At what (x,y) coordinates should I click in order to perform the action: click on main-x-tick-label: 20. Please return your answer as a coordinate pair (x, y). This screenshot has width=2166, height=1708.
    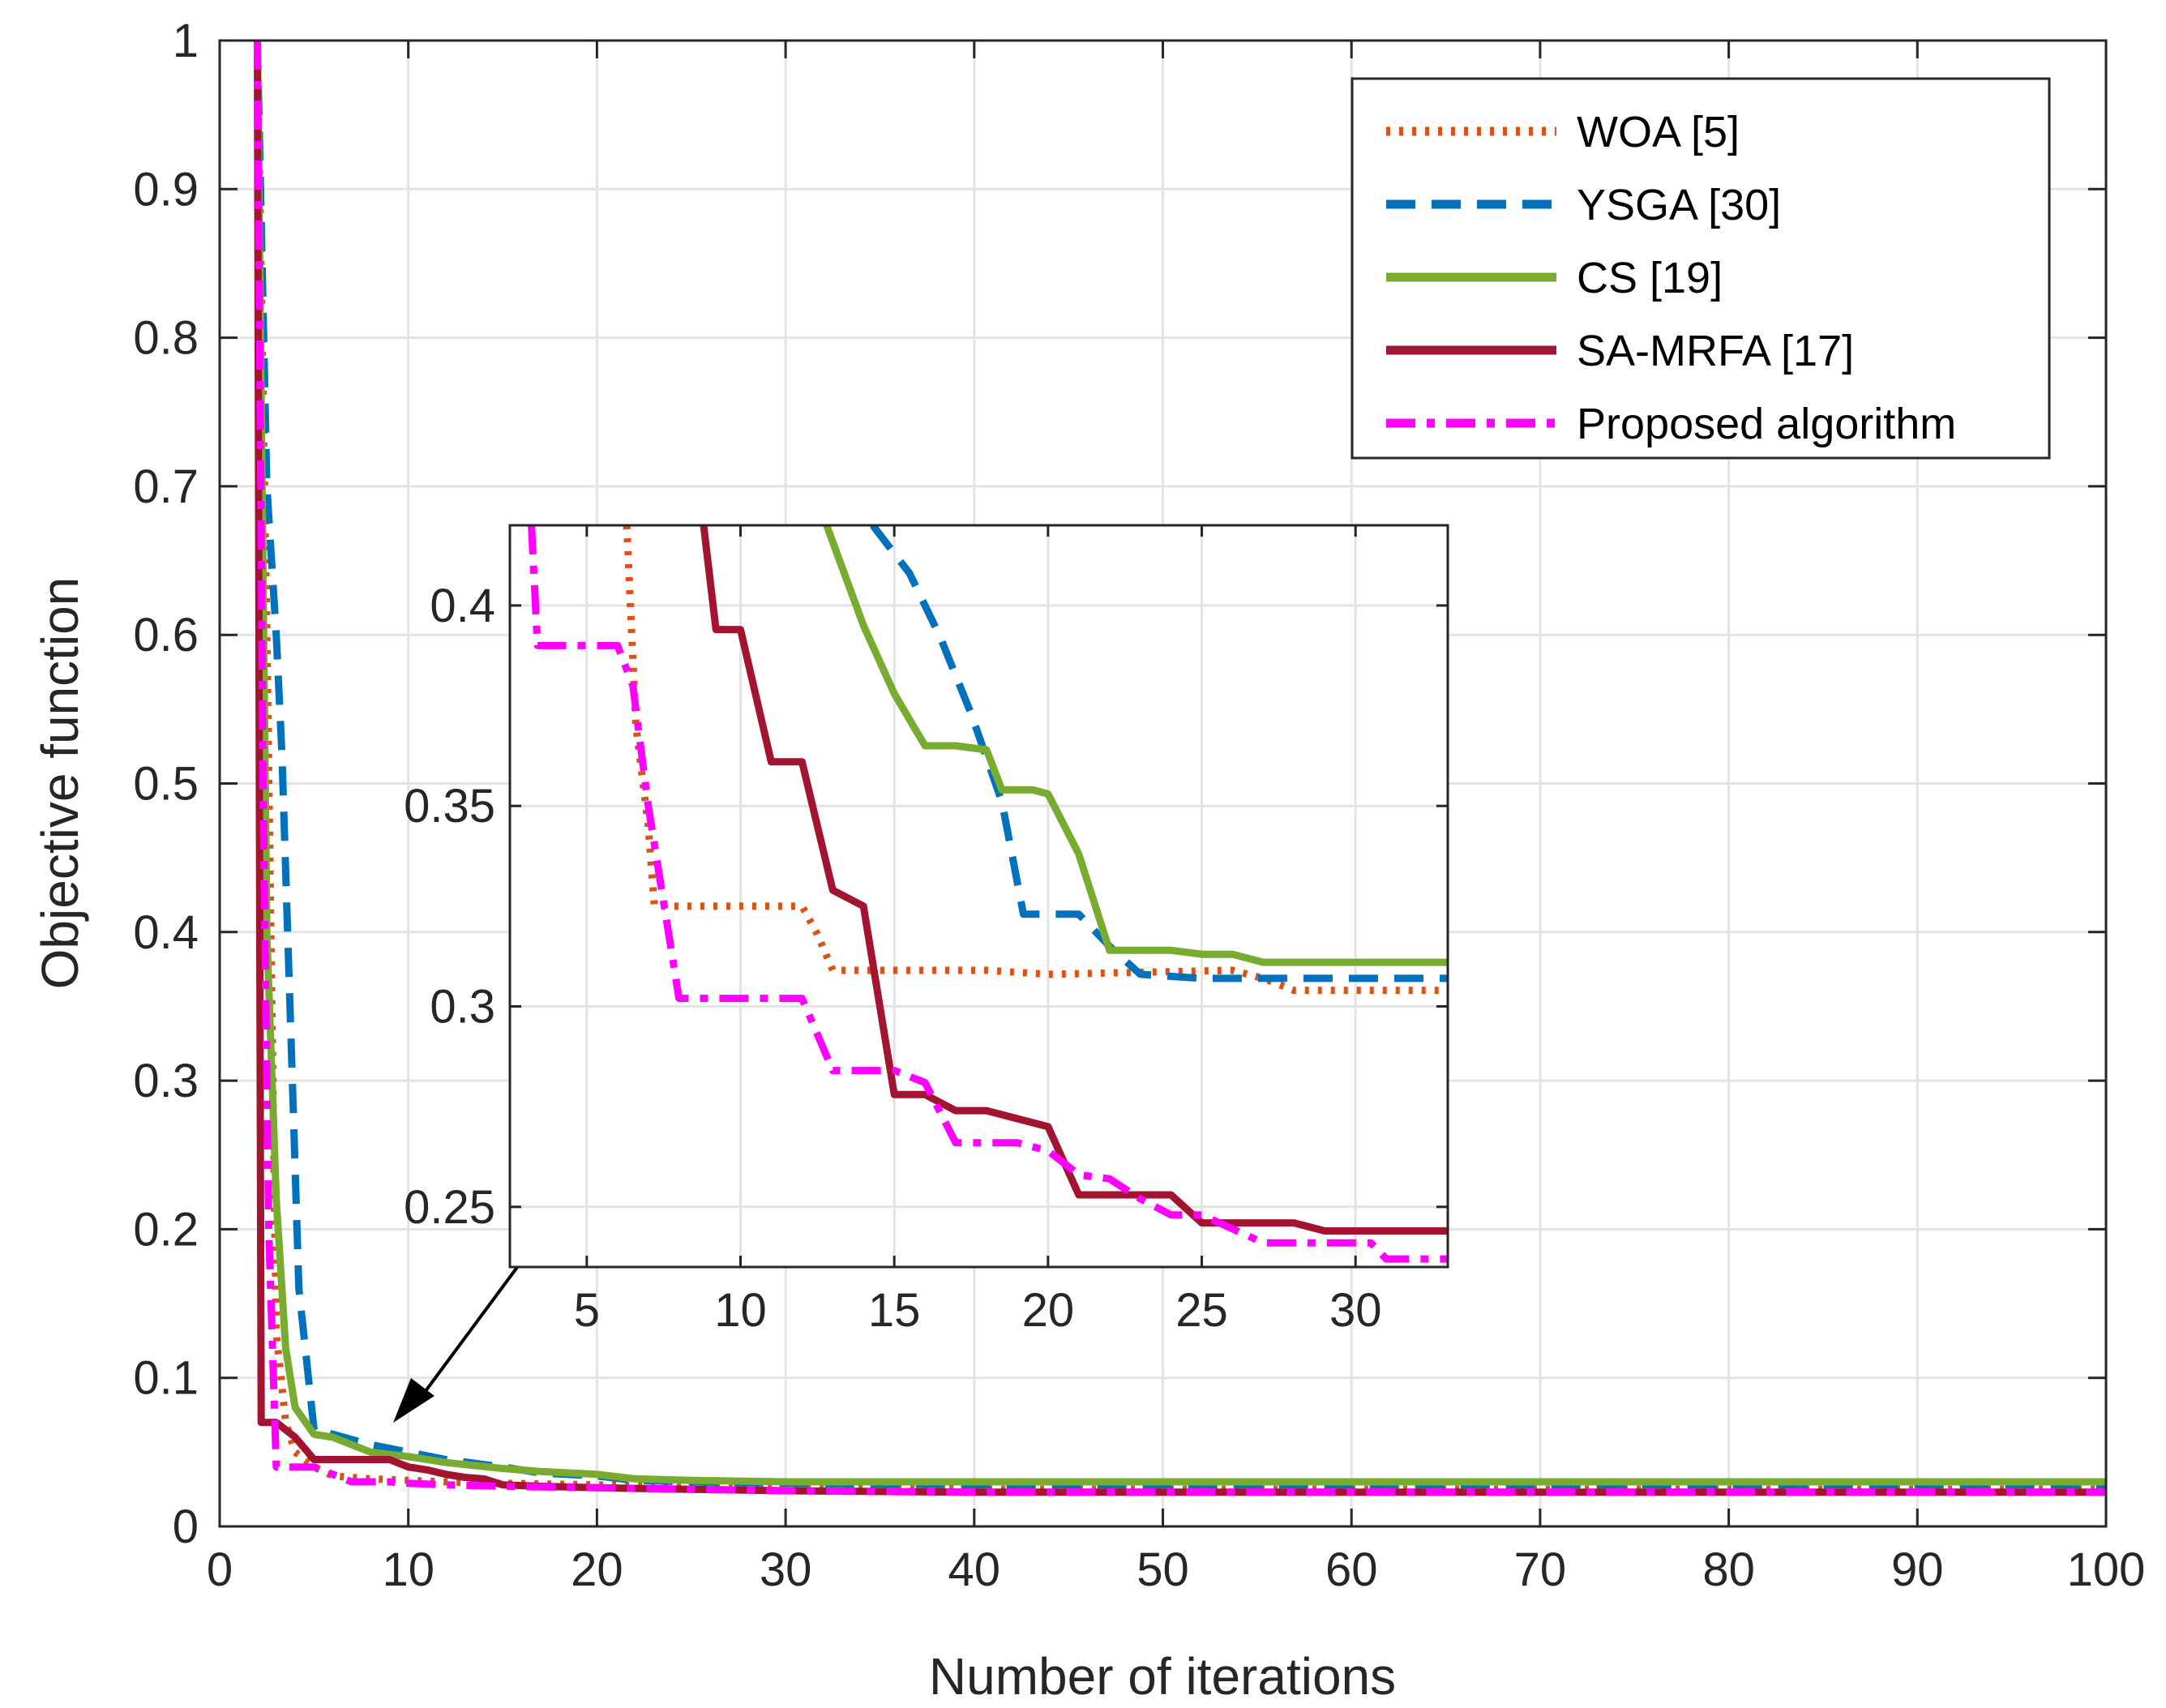
    Looking at the image, I should click on (597, 1569).